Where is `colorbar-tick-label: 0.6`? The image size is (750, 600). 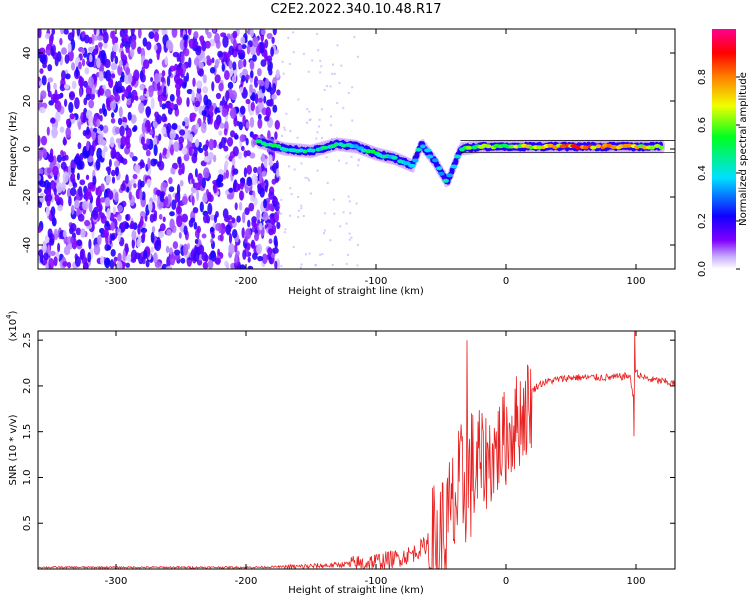 colorbar-tick-label: 0.6 is located at coordinates (702, 125).